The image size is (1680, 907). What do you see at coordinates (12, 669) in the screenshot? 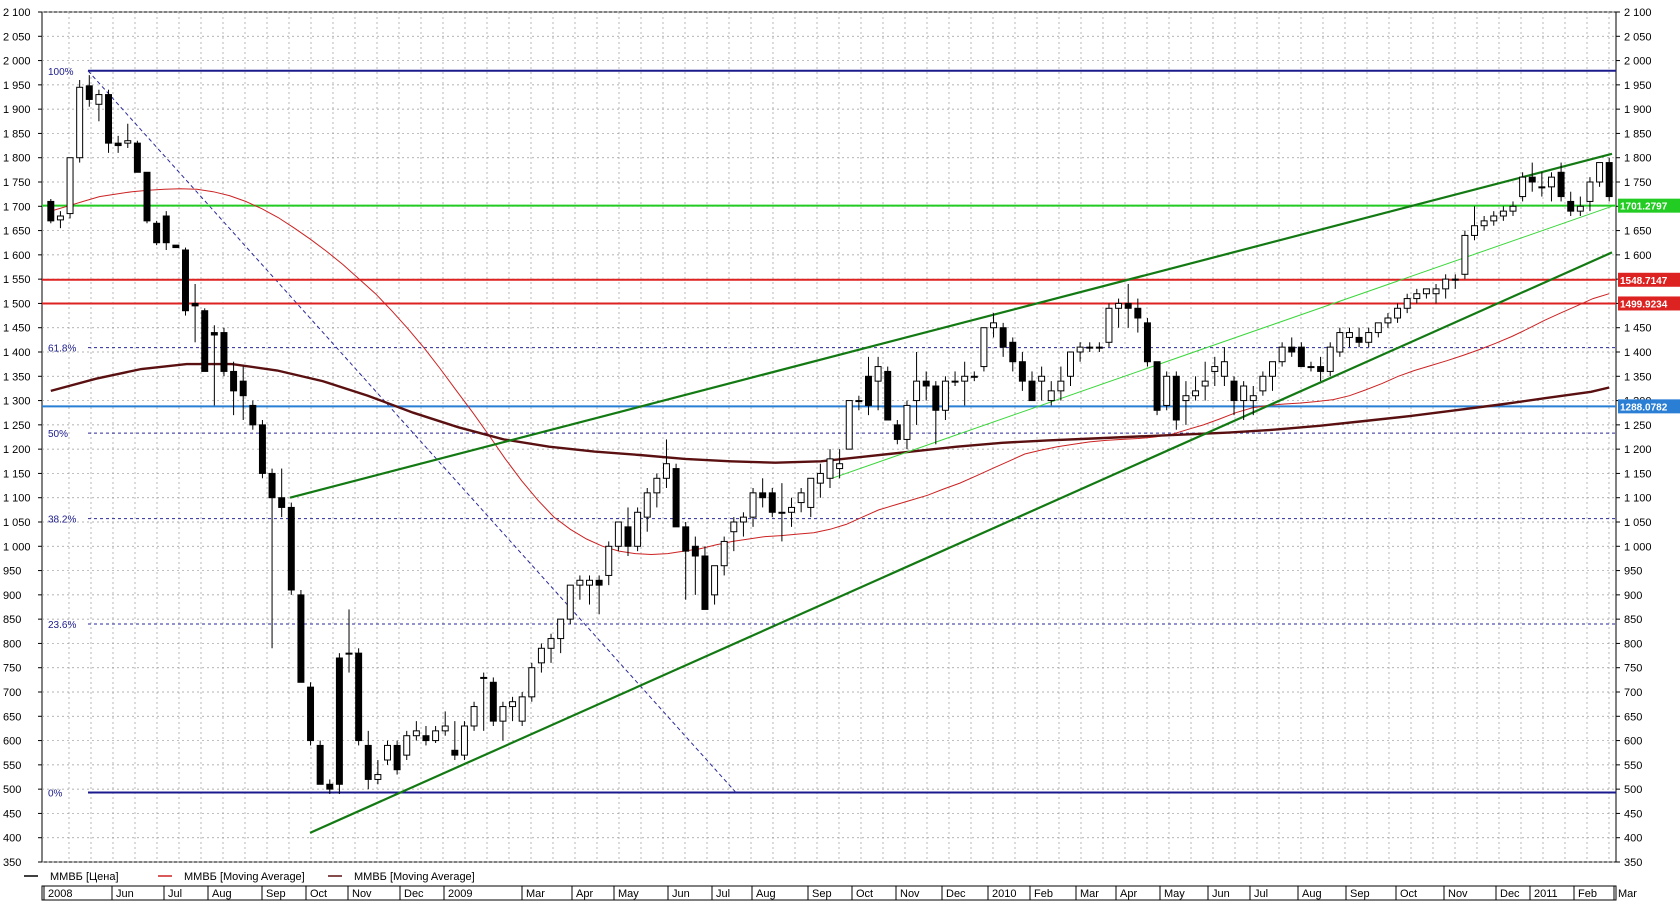
I see `y-tick-label-left: 750` at bounding box center [12, 669].